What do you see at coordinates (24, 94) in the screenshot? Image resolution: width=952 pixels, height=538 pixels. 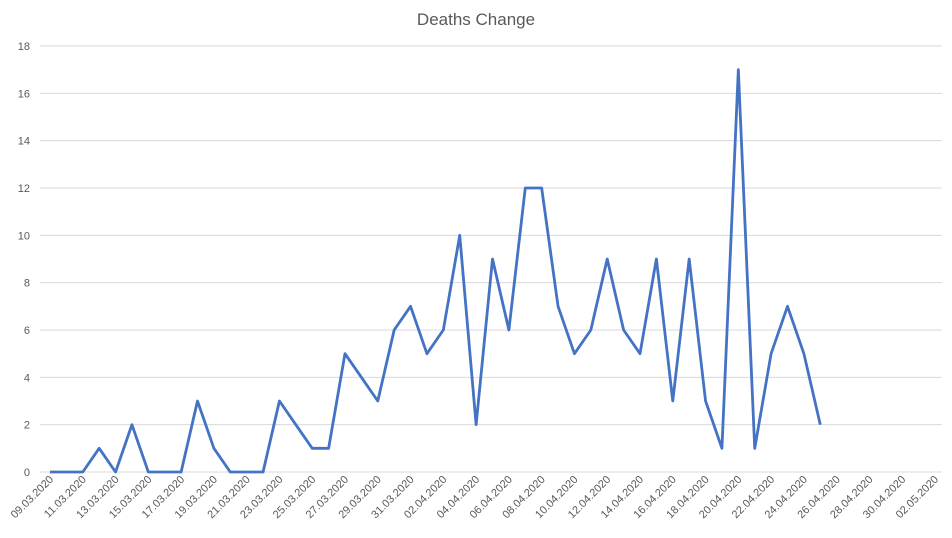 I see `y-tick-label: 16` at bounding box center [24, 94].